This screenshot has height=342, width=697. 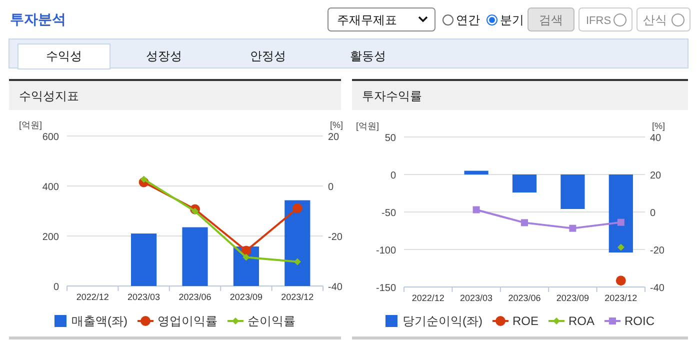 I want to click on legend-label: ROE, so click(x=525, y=321).